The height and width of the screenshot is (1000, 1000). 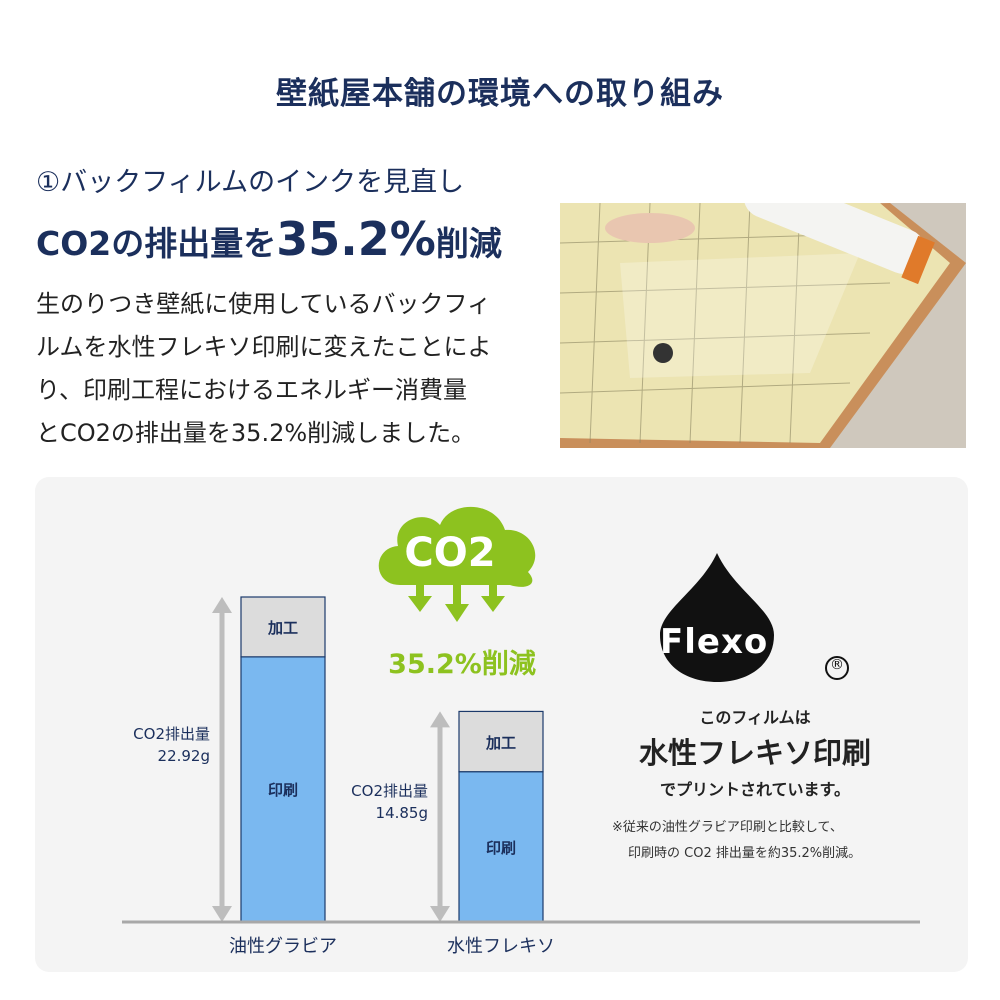 What do you see at coordinates (183, 755) in the screenshot?
I see `total-value: 22.92g` at bounding box center [183, 755].